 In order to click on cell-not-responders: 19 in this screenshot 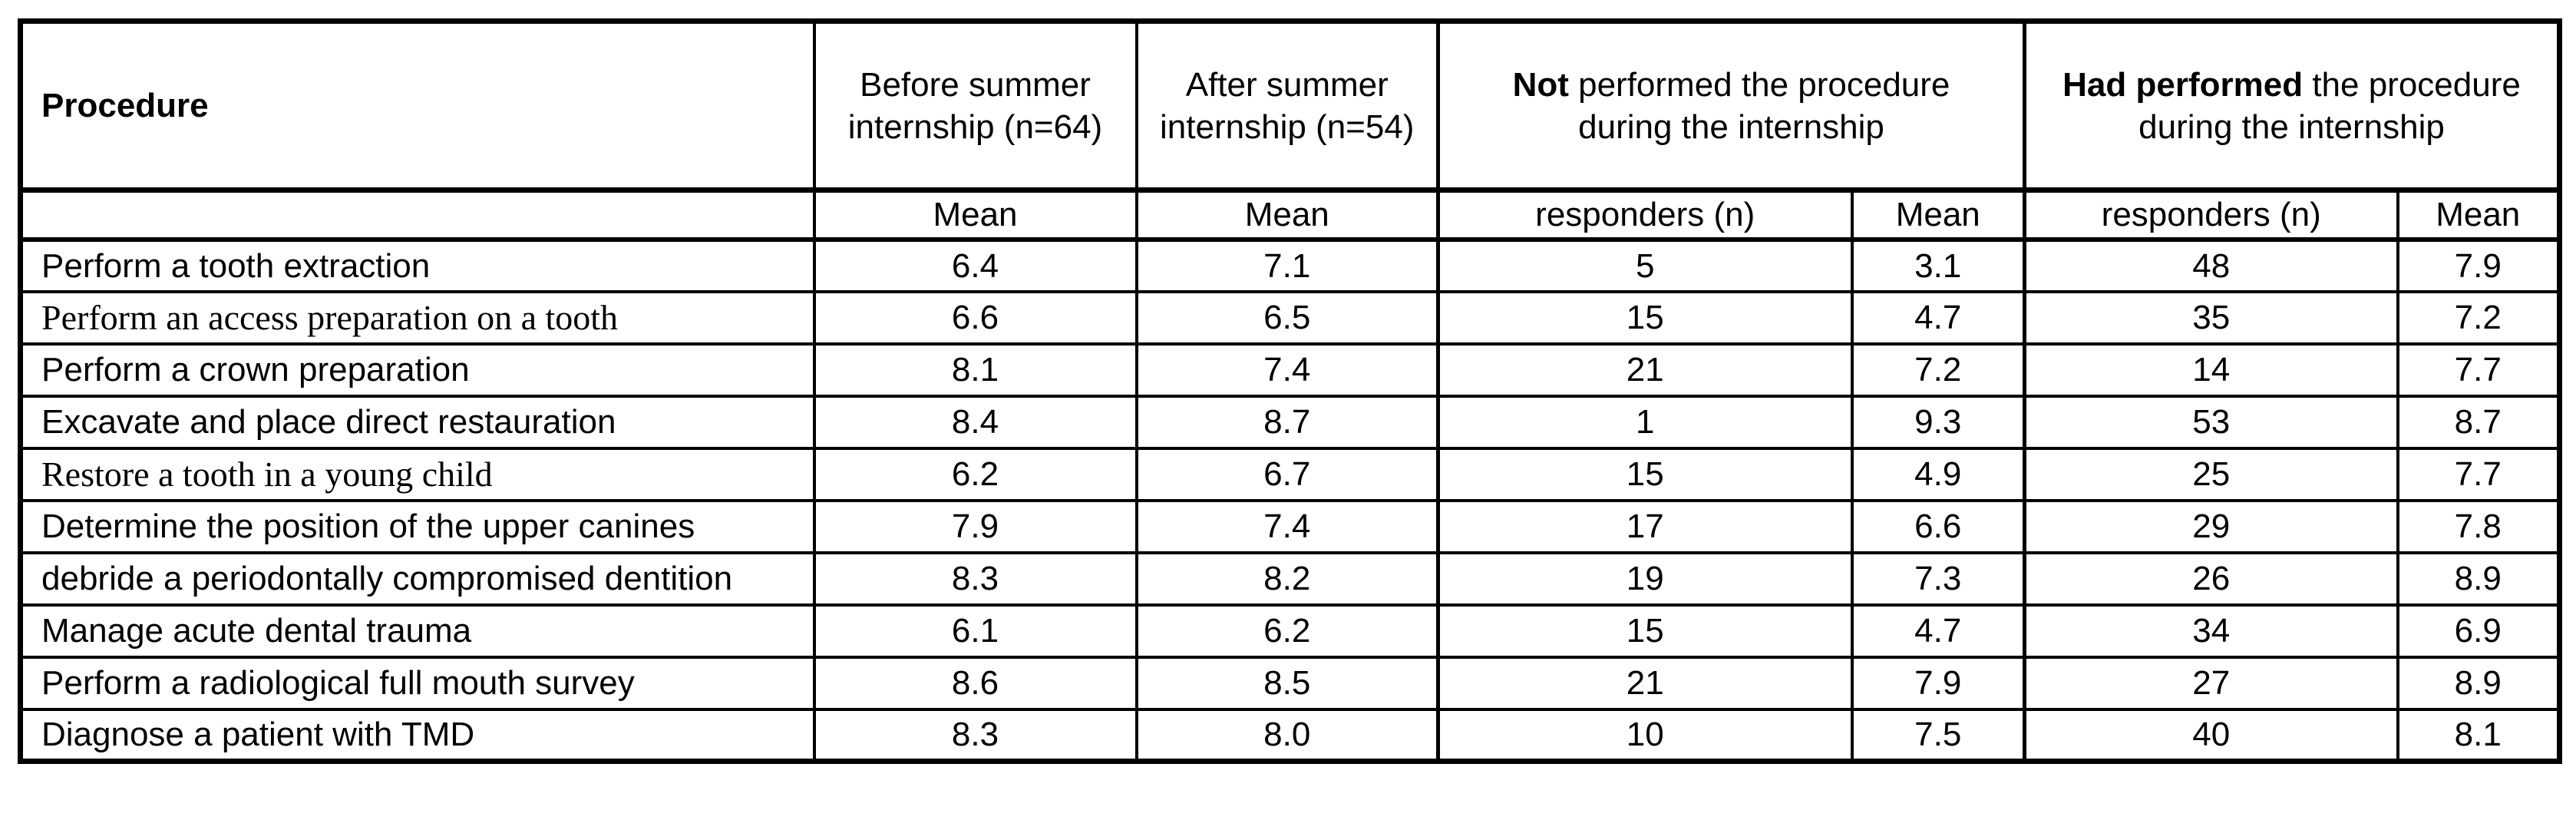, I will do `click(1645, 579)`.